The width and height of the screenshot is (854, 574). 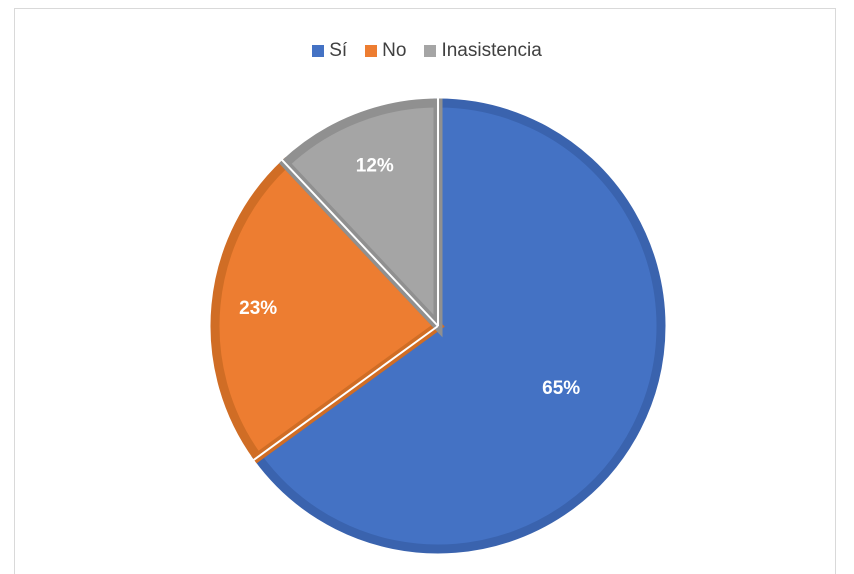 What do you see at coordinates (430, 51) in the screenshot?
I see `legend-swatch-inasistencia` at bounding box center [430, 51].